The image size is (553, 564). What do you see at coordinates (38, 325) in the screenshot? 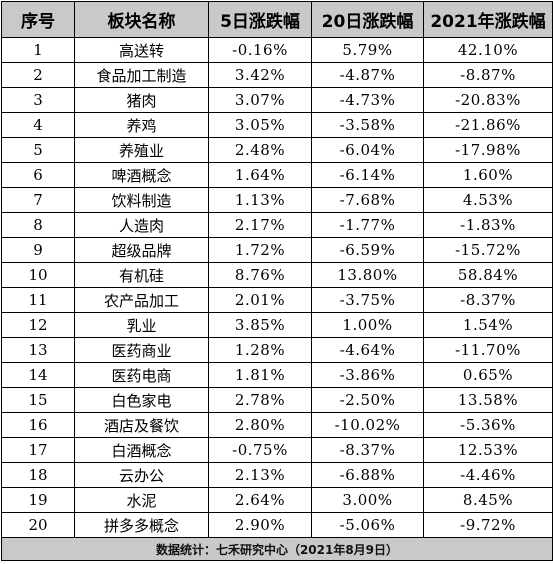
I see `cell-index: 12` at bounding box center [38, 325].